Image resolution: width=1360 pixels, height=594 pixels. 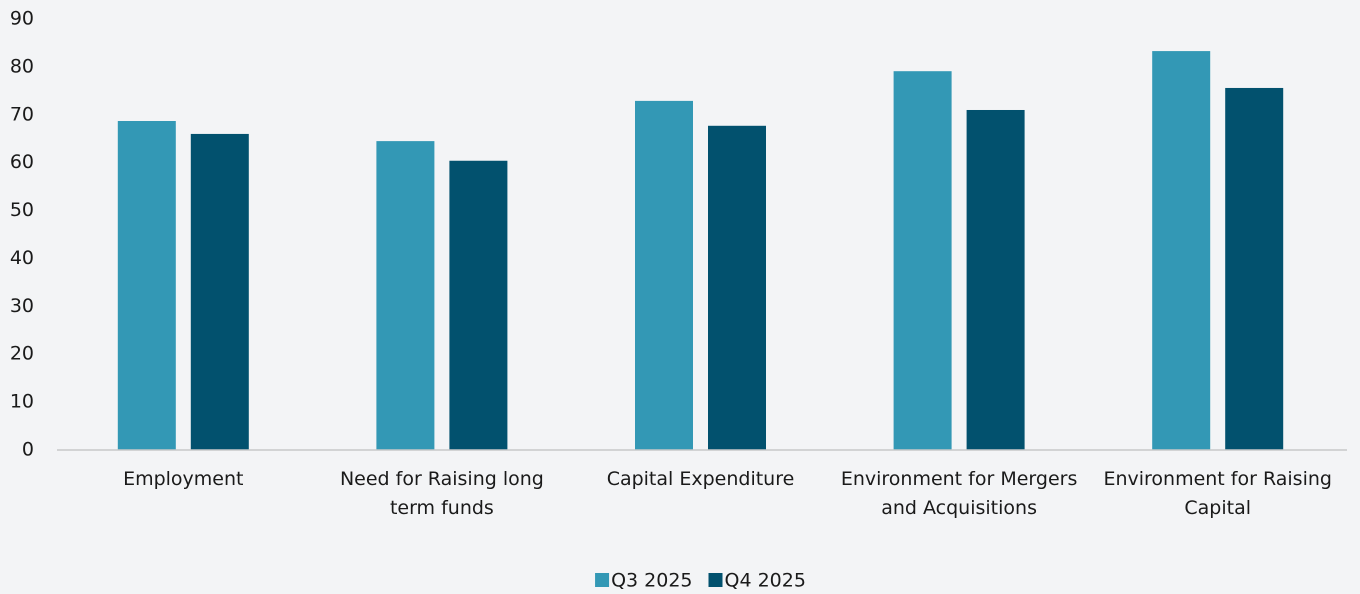 I want to click on y-tick-label: 10, so click(x=22, y=402).